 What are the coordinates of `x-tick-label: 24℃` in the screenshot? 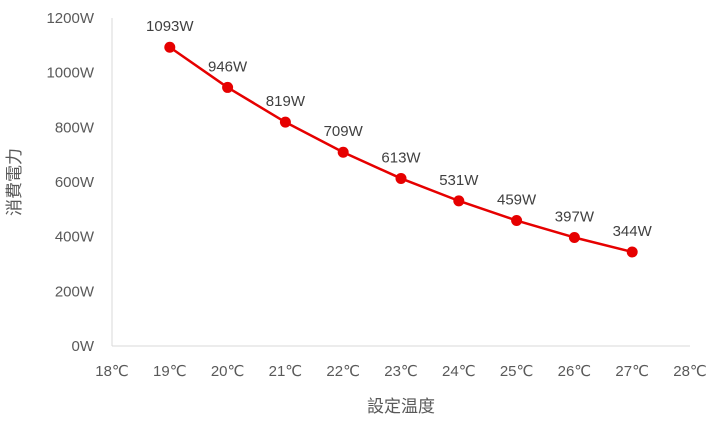 It's located at (459, 371).